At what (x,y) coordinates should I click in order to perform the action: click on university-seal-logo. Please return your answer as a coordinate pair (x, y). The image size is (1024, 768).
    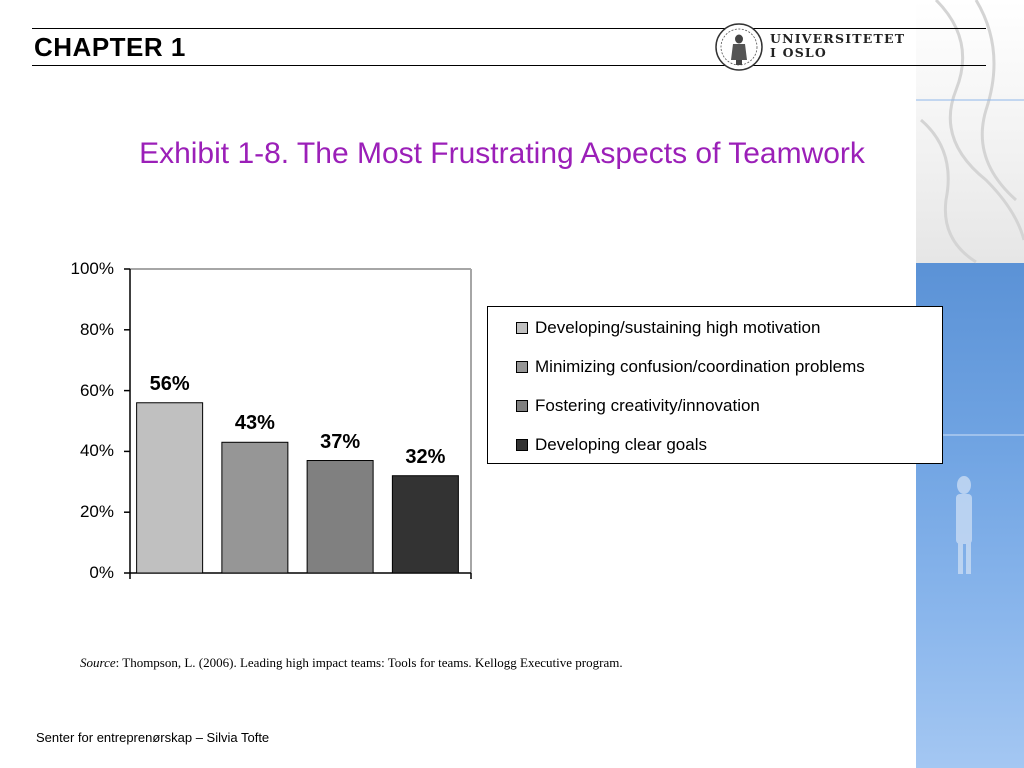
    Looking at the image, I should click on (739, 47).